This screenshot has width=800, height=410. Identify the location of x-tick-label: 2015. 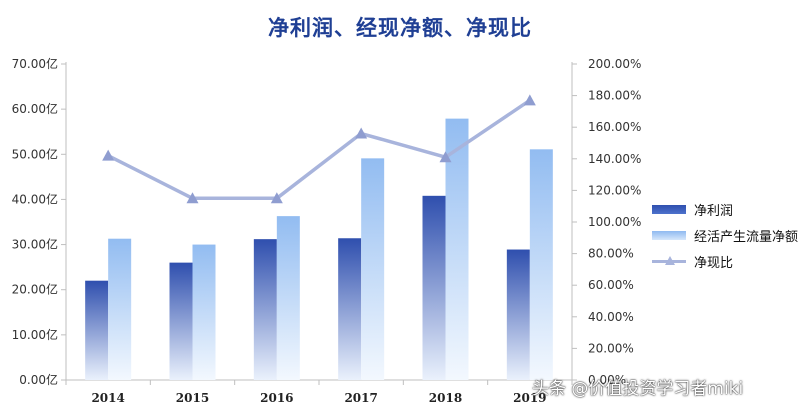
(192, 398).